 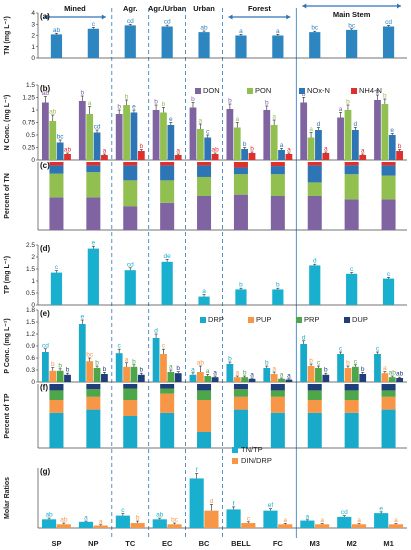 What do you see at coordinates (28, 98) in the screenshot?
I see `y-tick-label: 1.25` at bounding box center [28, 98].